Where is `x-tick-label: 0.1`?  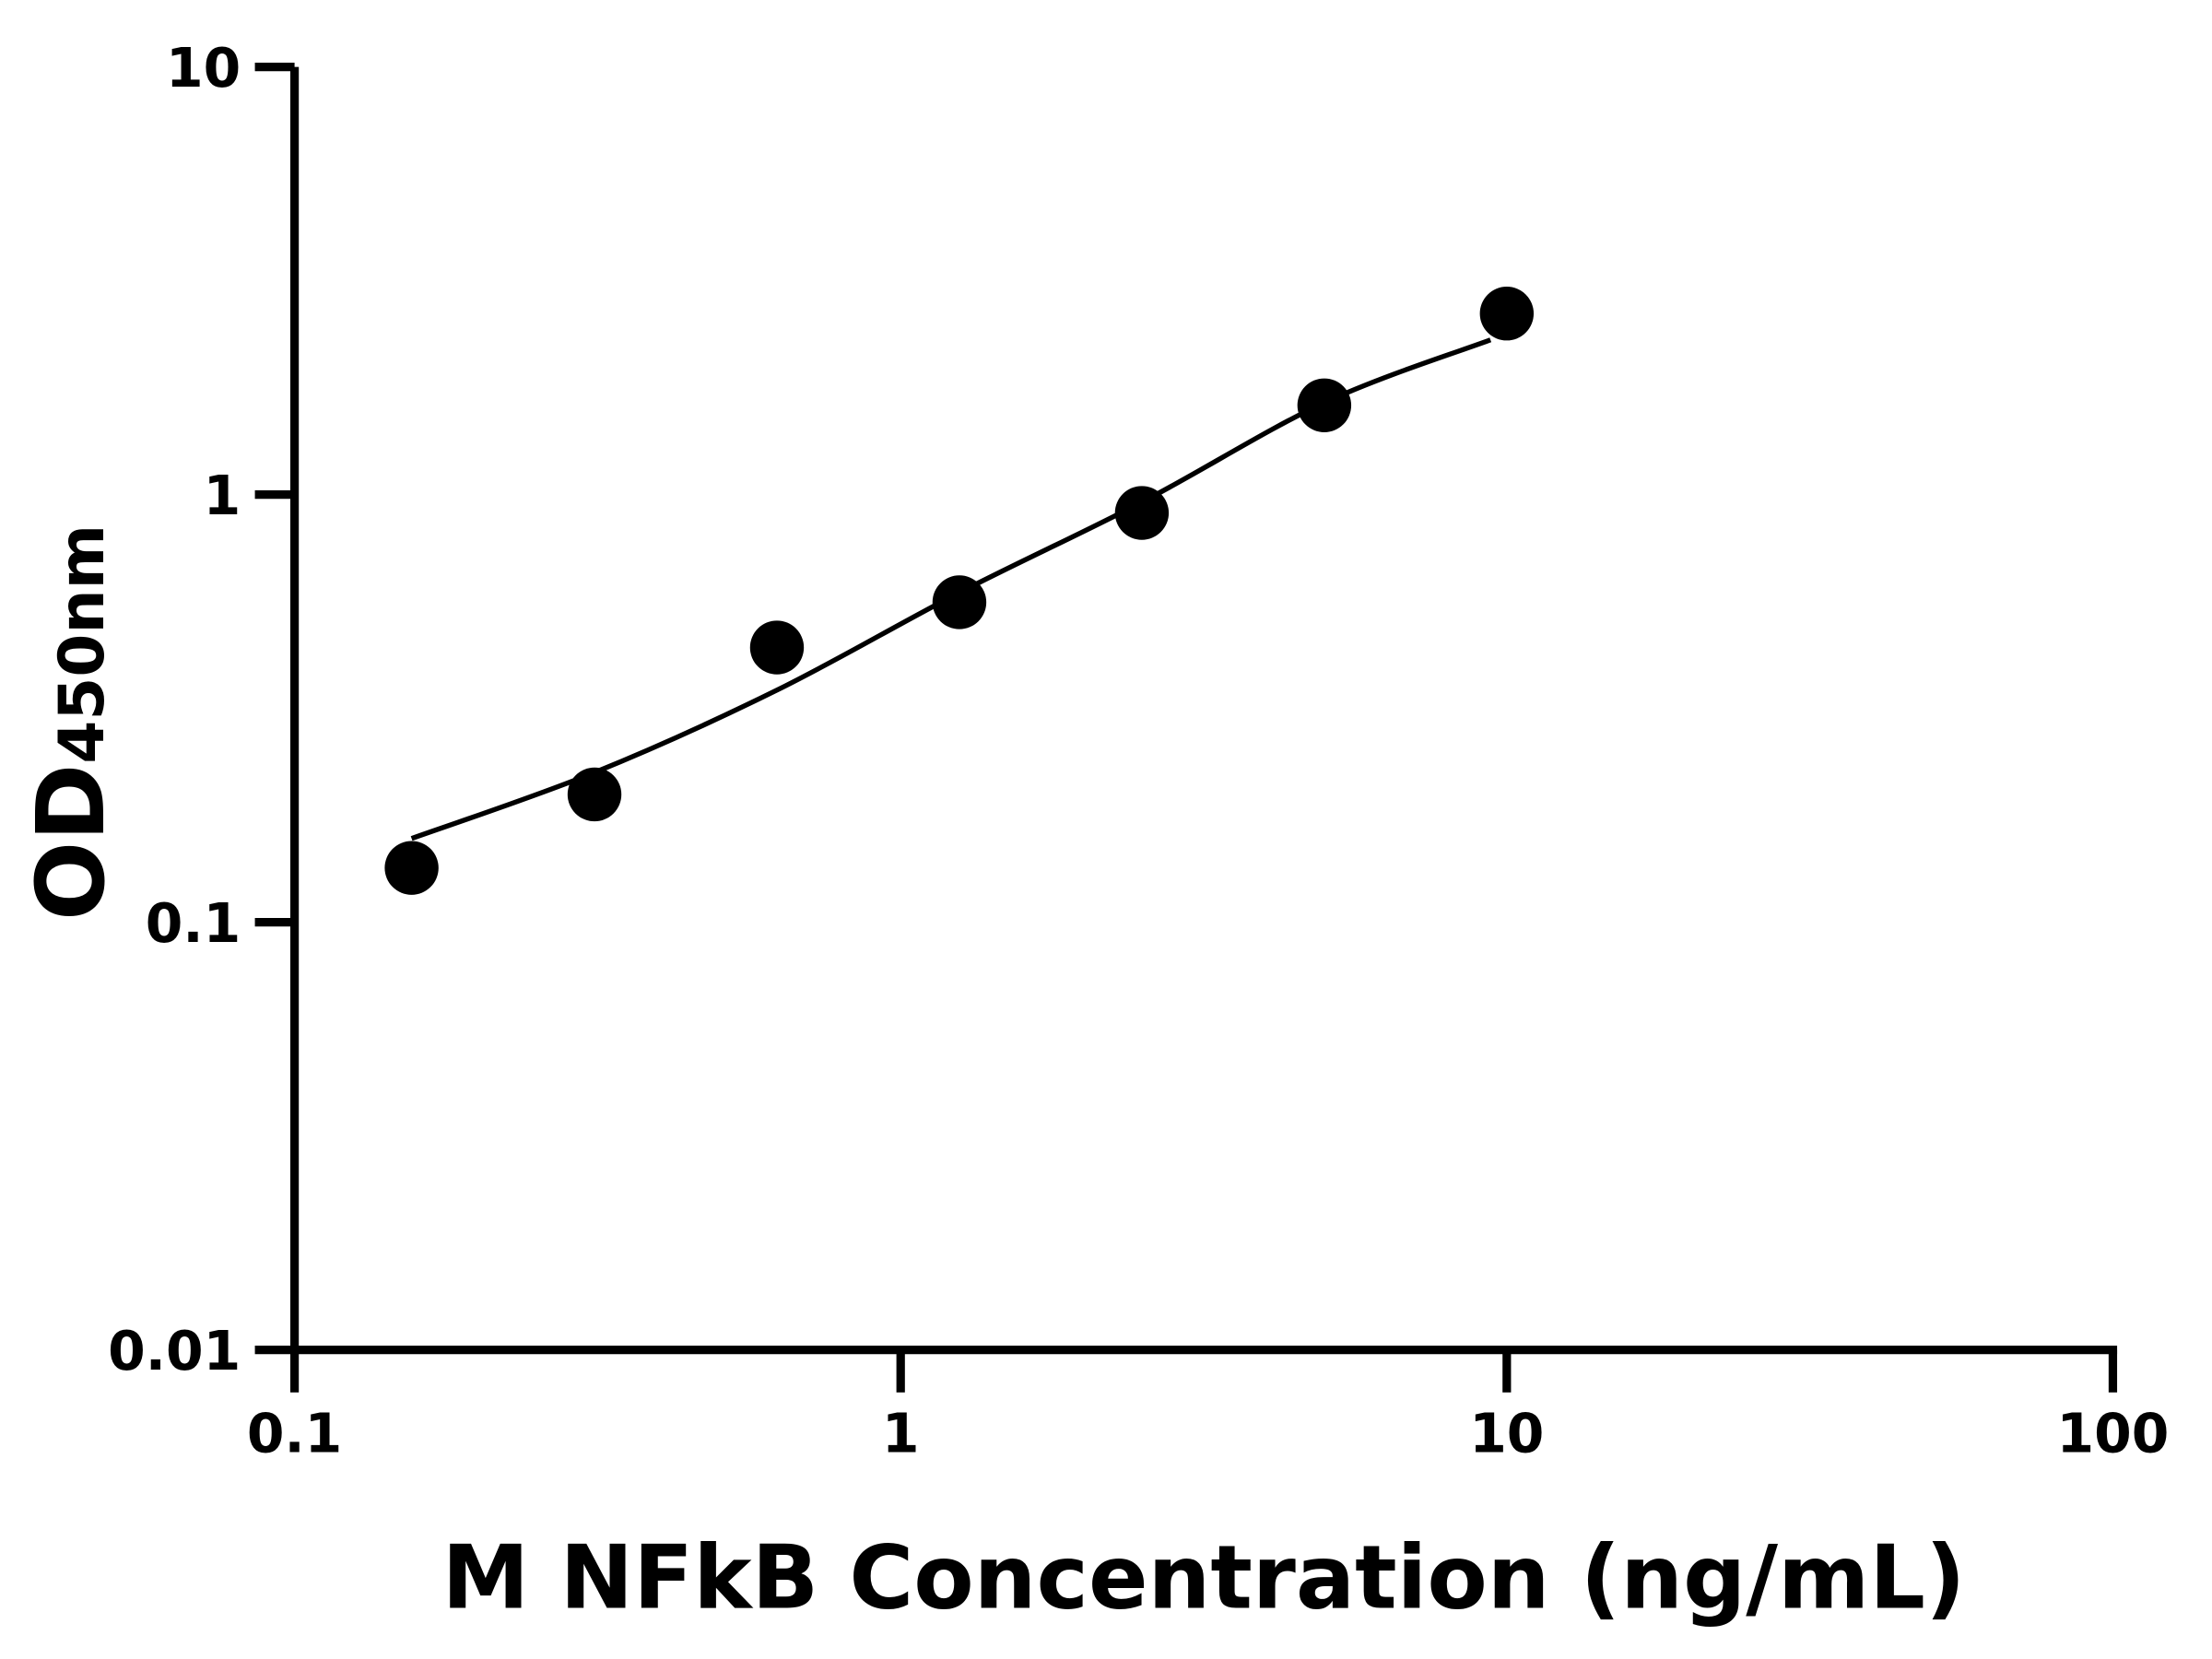
x-tick-label: 0.1 is located at coordinates (294, 1433).